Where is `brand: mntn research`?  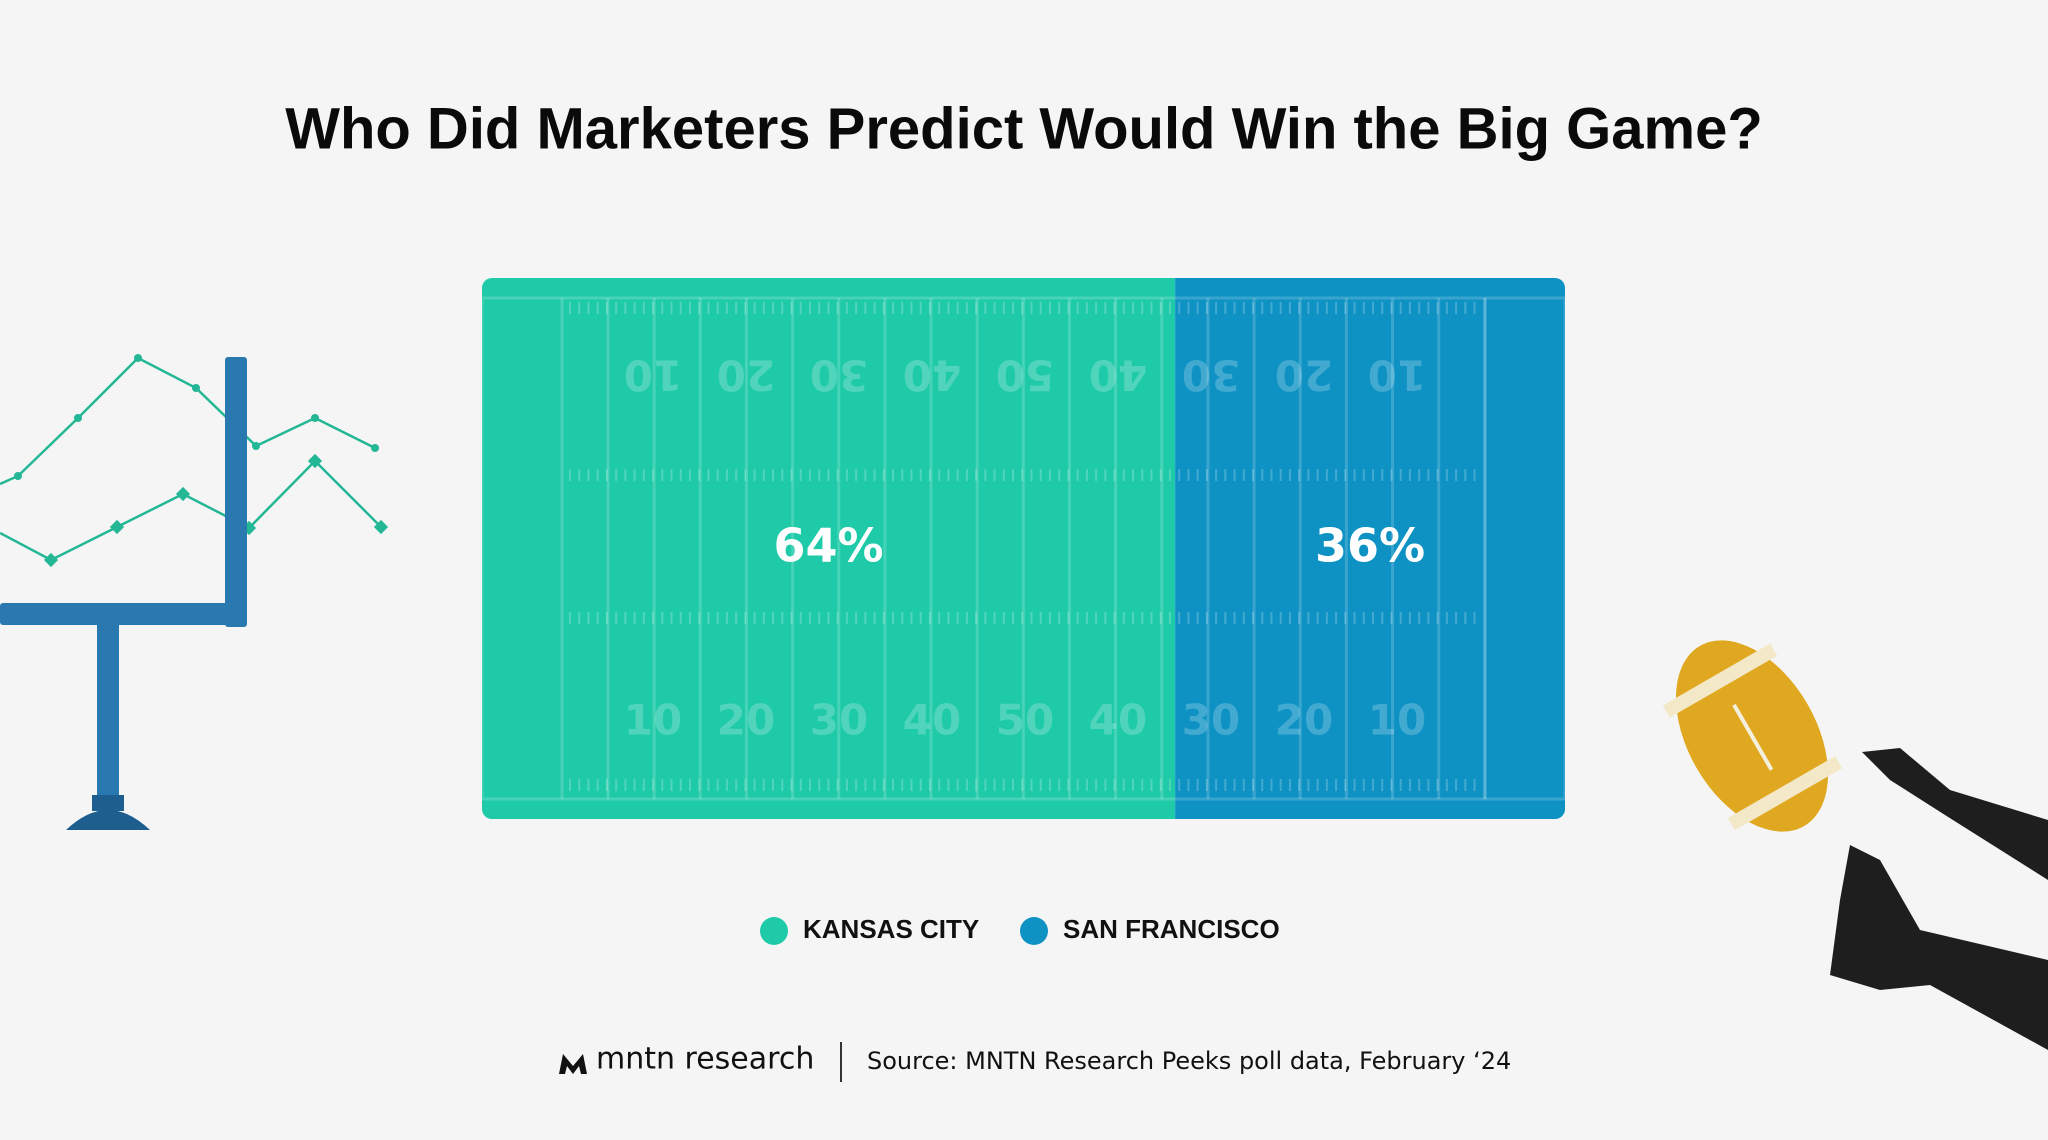 brand: mntn research is located at coordinates (705, 1059).